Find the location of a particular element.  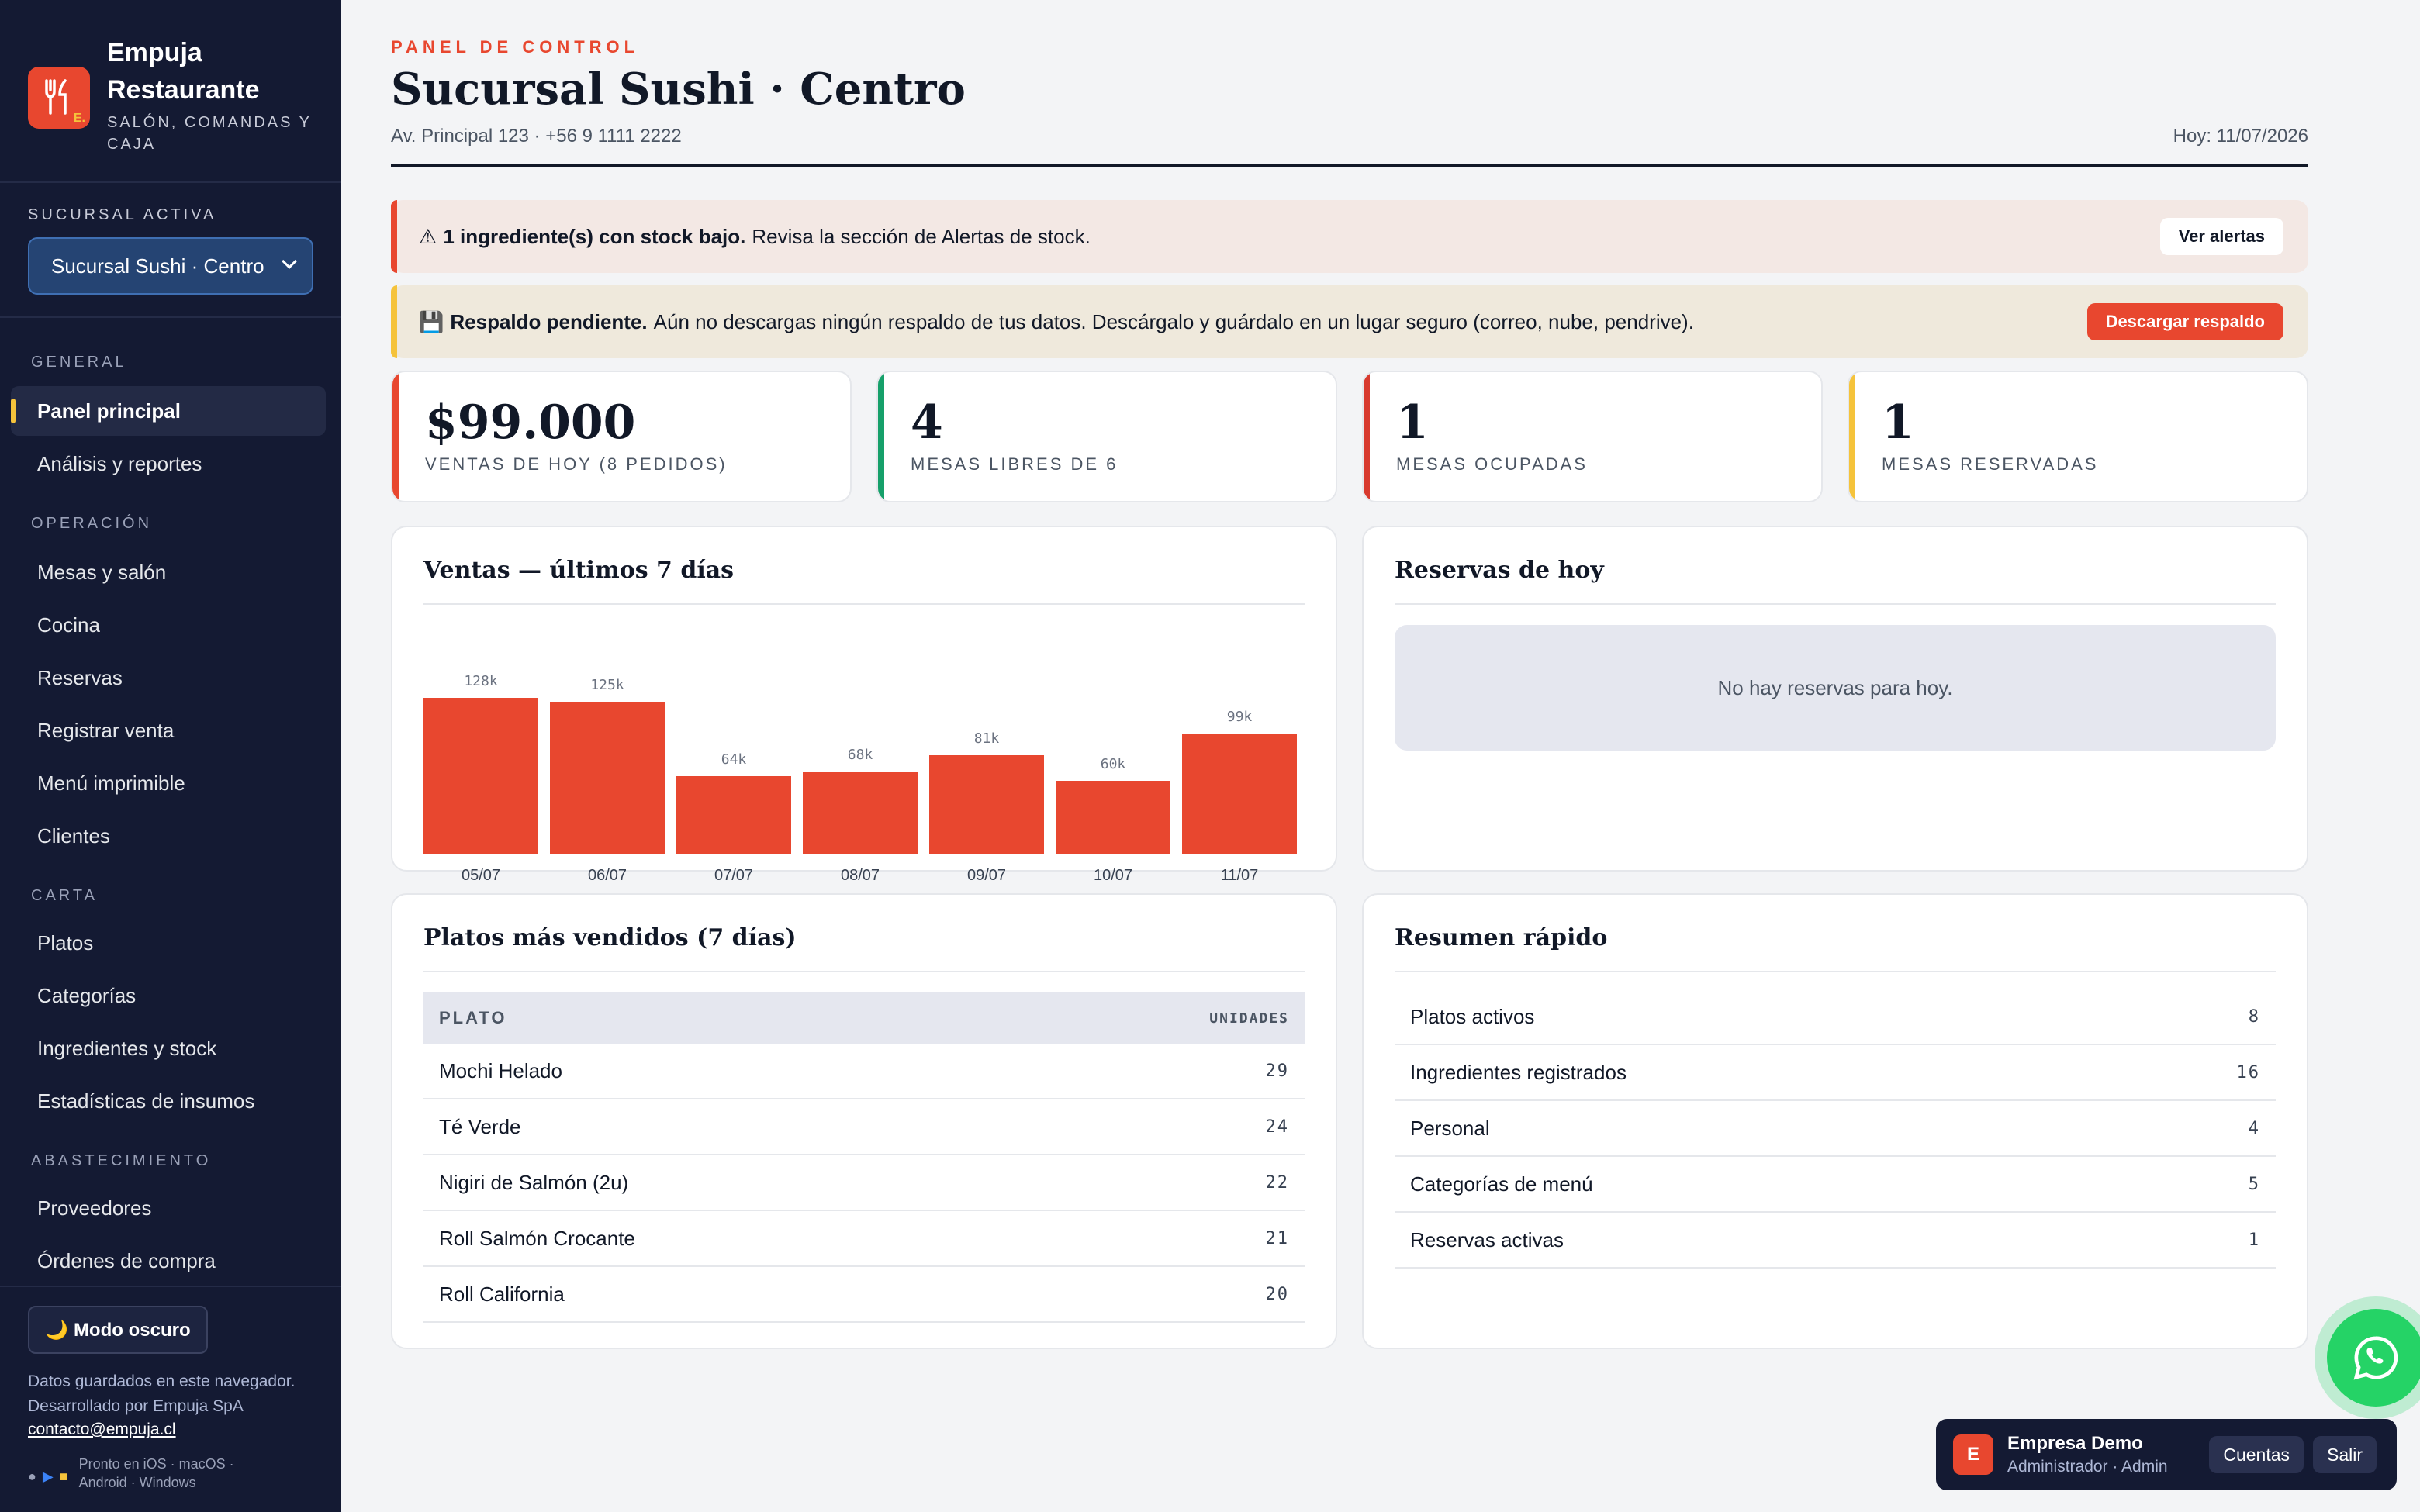

summary-row: Ingredientes registrados 16 is located at coordinates (1835, 1073).